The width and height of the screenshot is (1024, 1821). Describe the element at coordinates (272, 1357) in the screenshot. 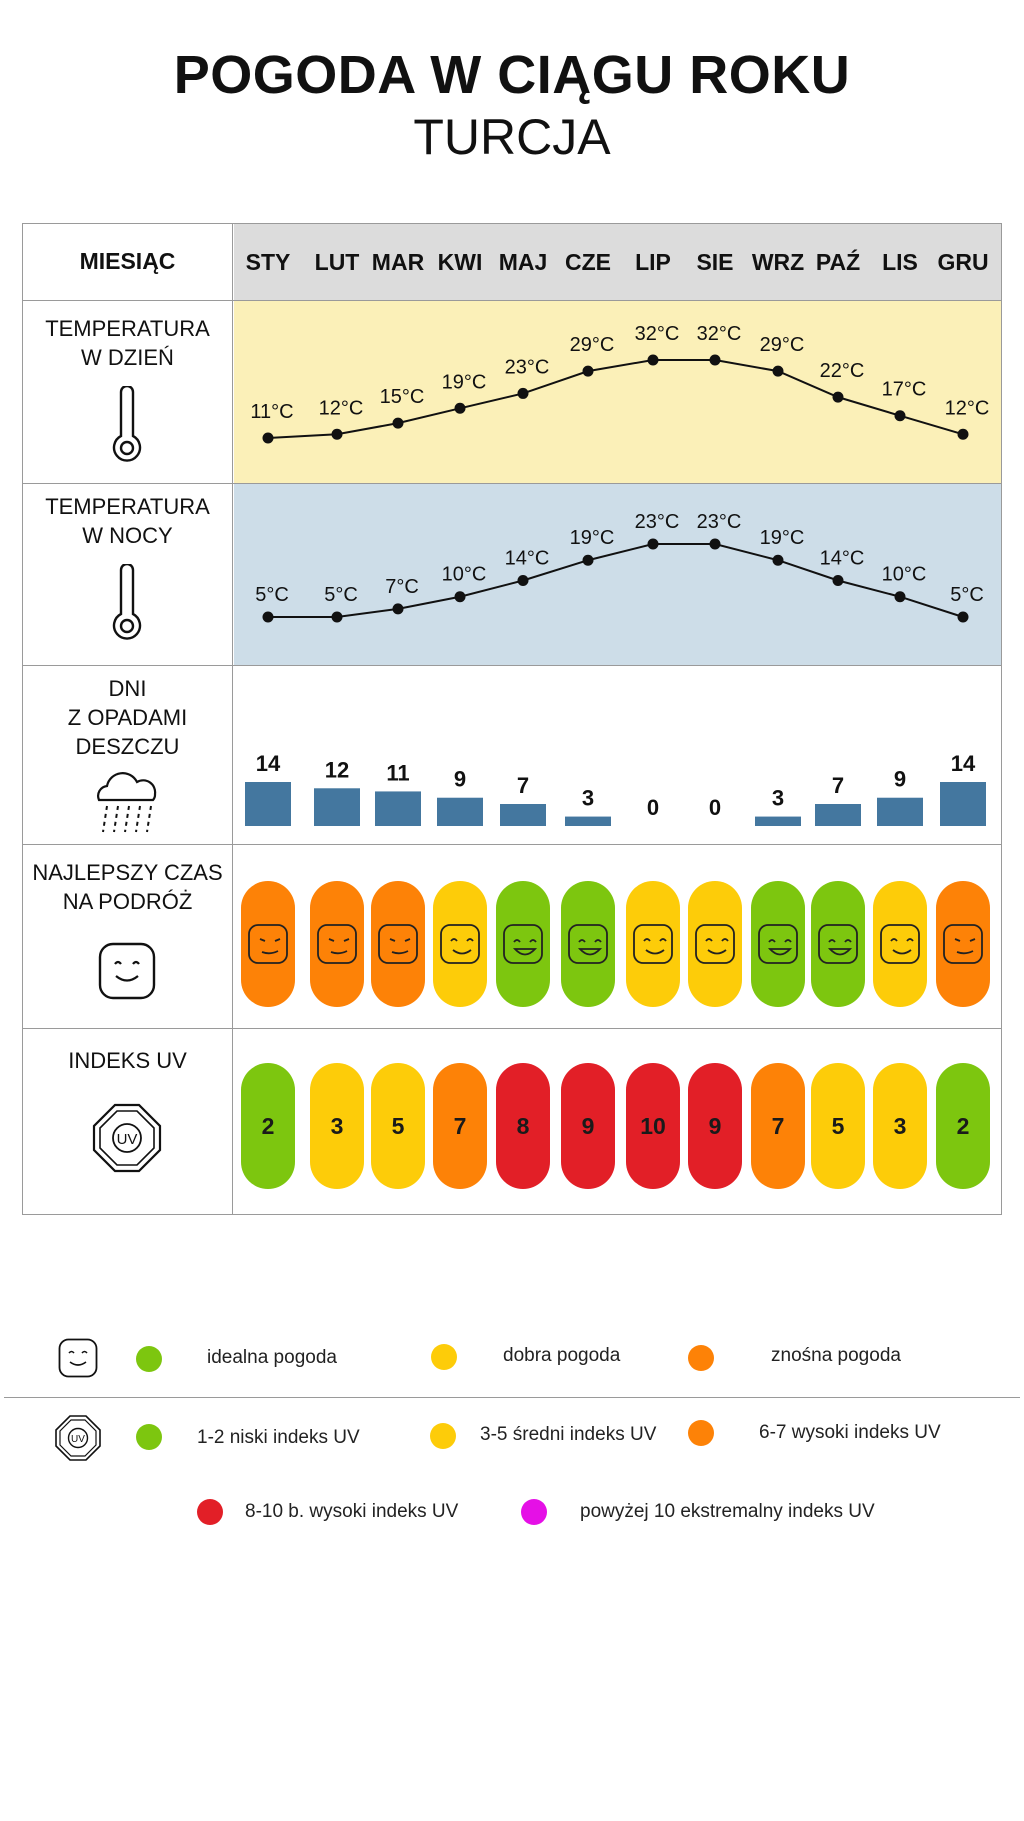

I see `legend-label-ideal: idealna pogoda` at that location.